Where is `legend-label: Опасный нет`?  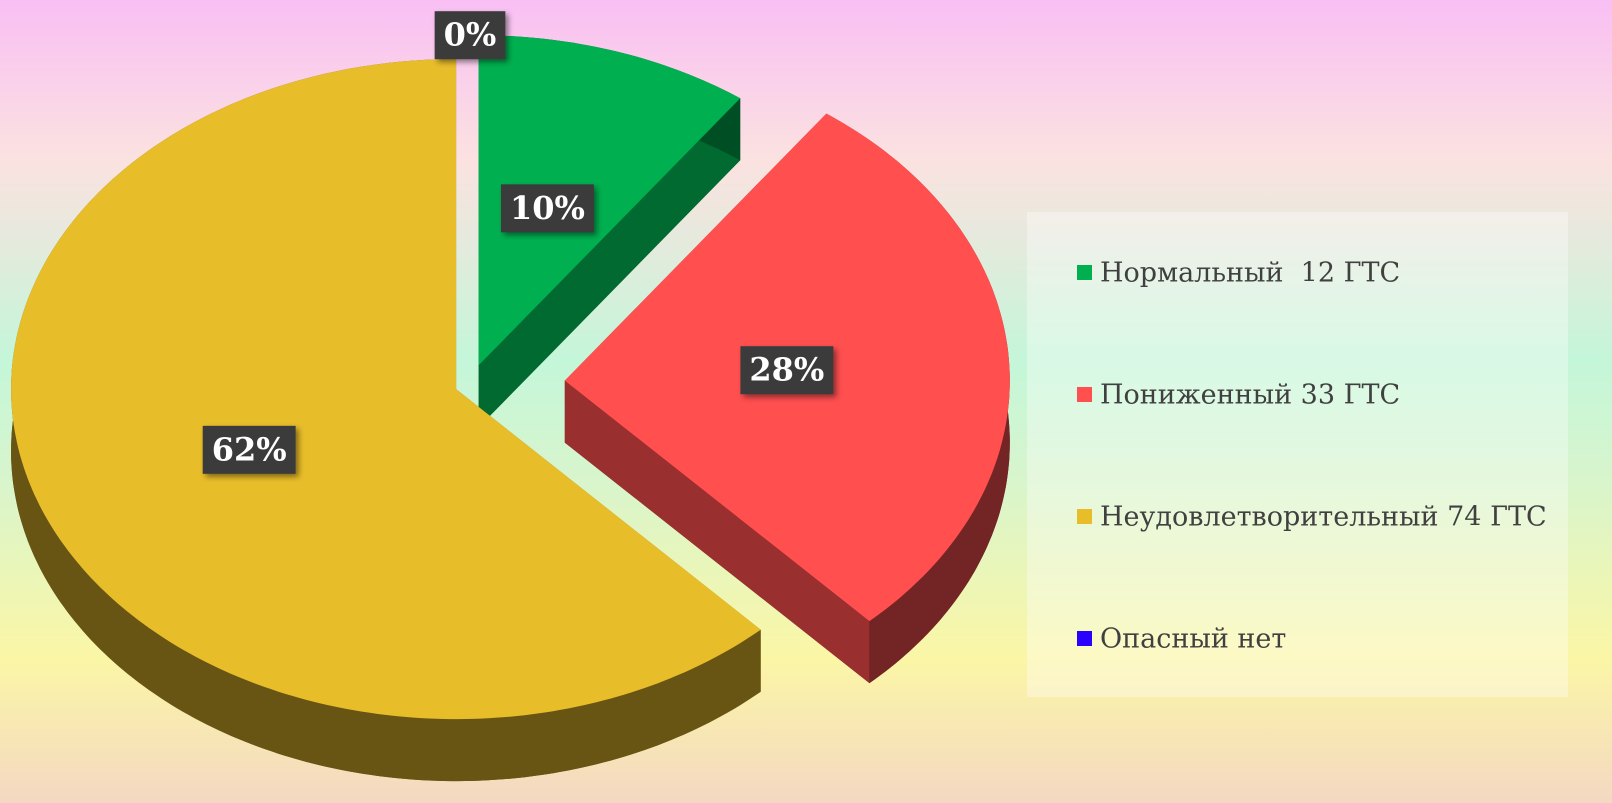 legend-label: Опасный нет is located at coordinates (1193, 639).